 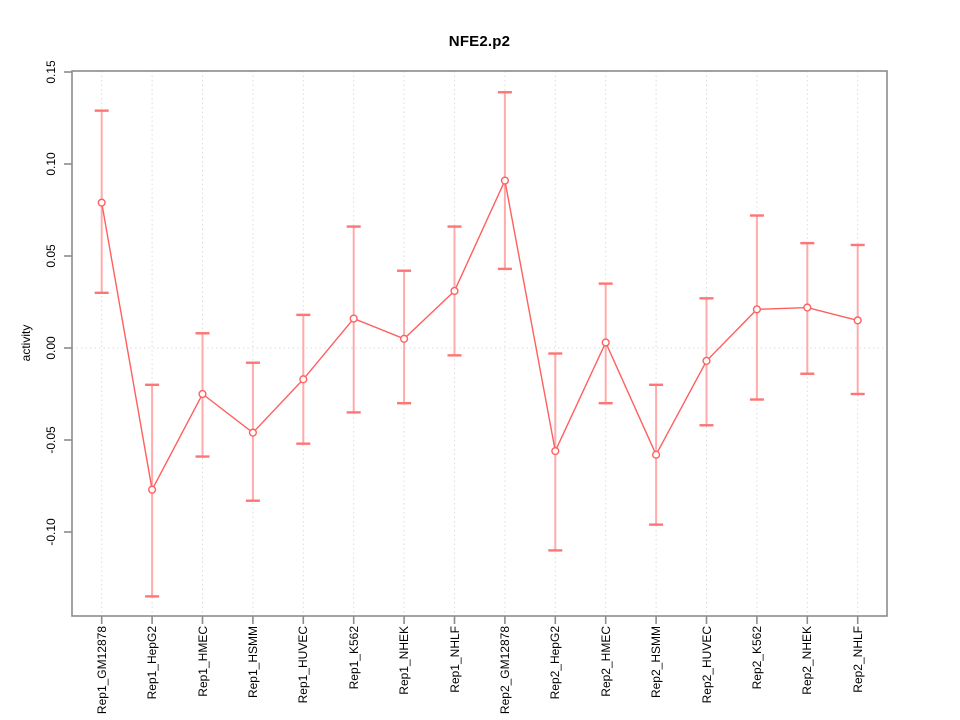 What do you see at coordinates (555, 663) in the screenshot?
I see `x-tick-label: Rep2_HepG2` at bounding box center [555, 663].